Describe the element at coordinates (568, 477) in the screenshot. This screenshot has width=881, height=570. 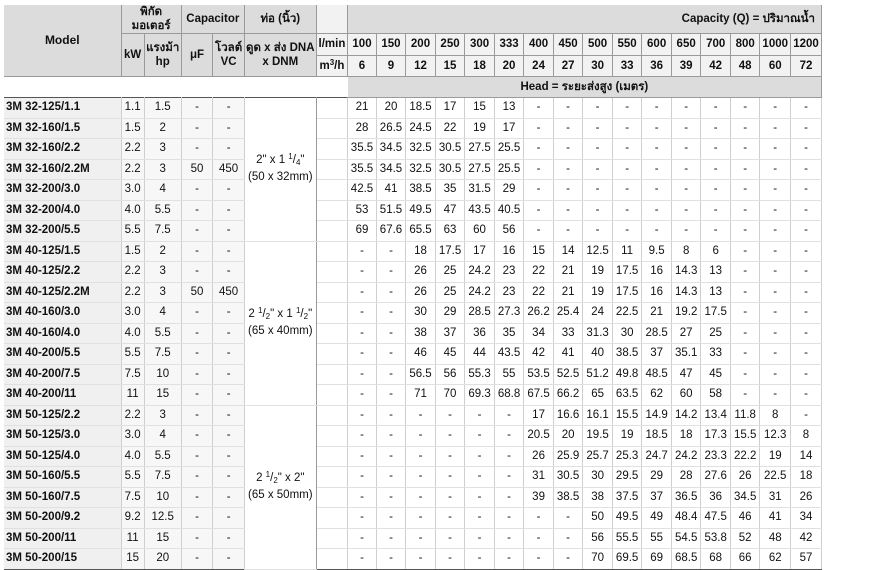
I see `head-value-cell: 30.5` at that location.